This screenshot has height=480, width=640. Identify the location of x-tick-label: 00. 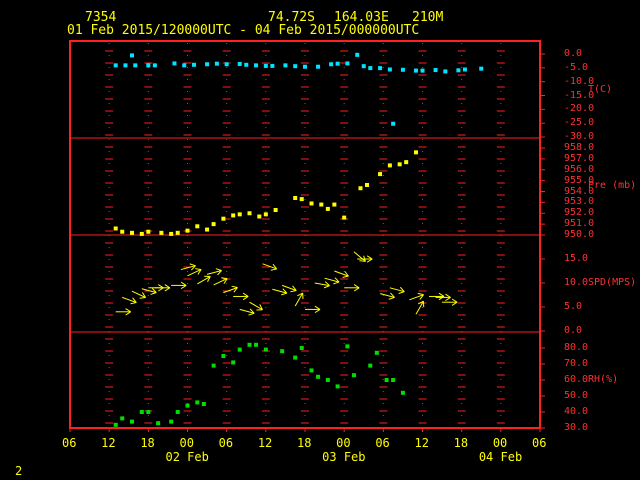
(500, 443).